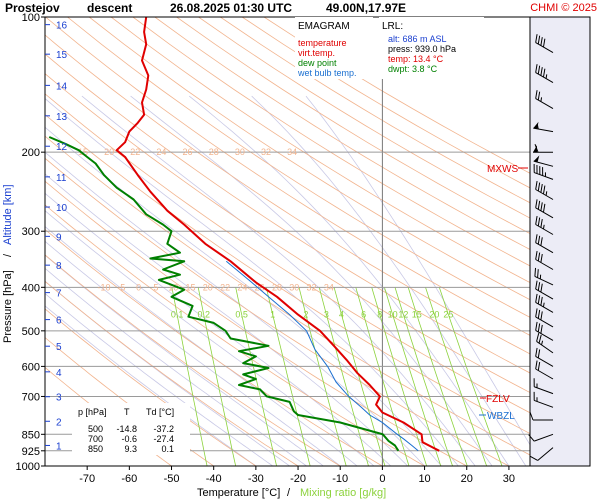 This screenshot has width=600, height=500. Describe the element at coordinates (416, 59) in the screenshot. I see `lrl-temp: temp: 13.4 °C` at that location.